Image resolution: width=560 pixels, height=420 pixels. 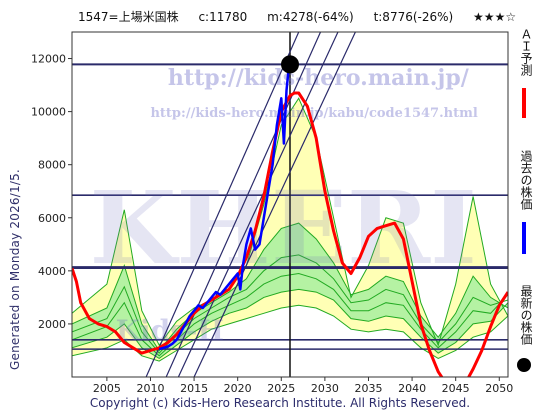 I want to click on x-tick-label: 2020, so click(x=238, y=388).